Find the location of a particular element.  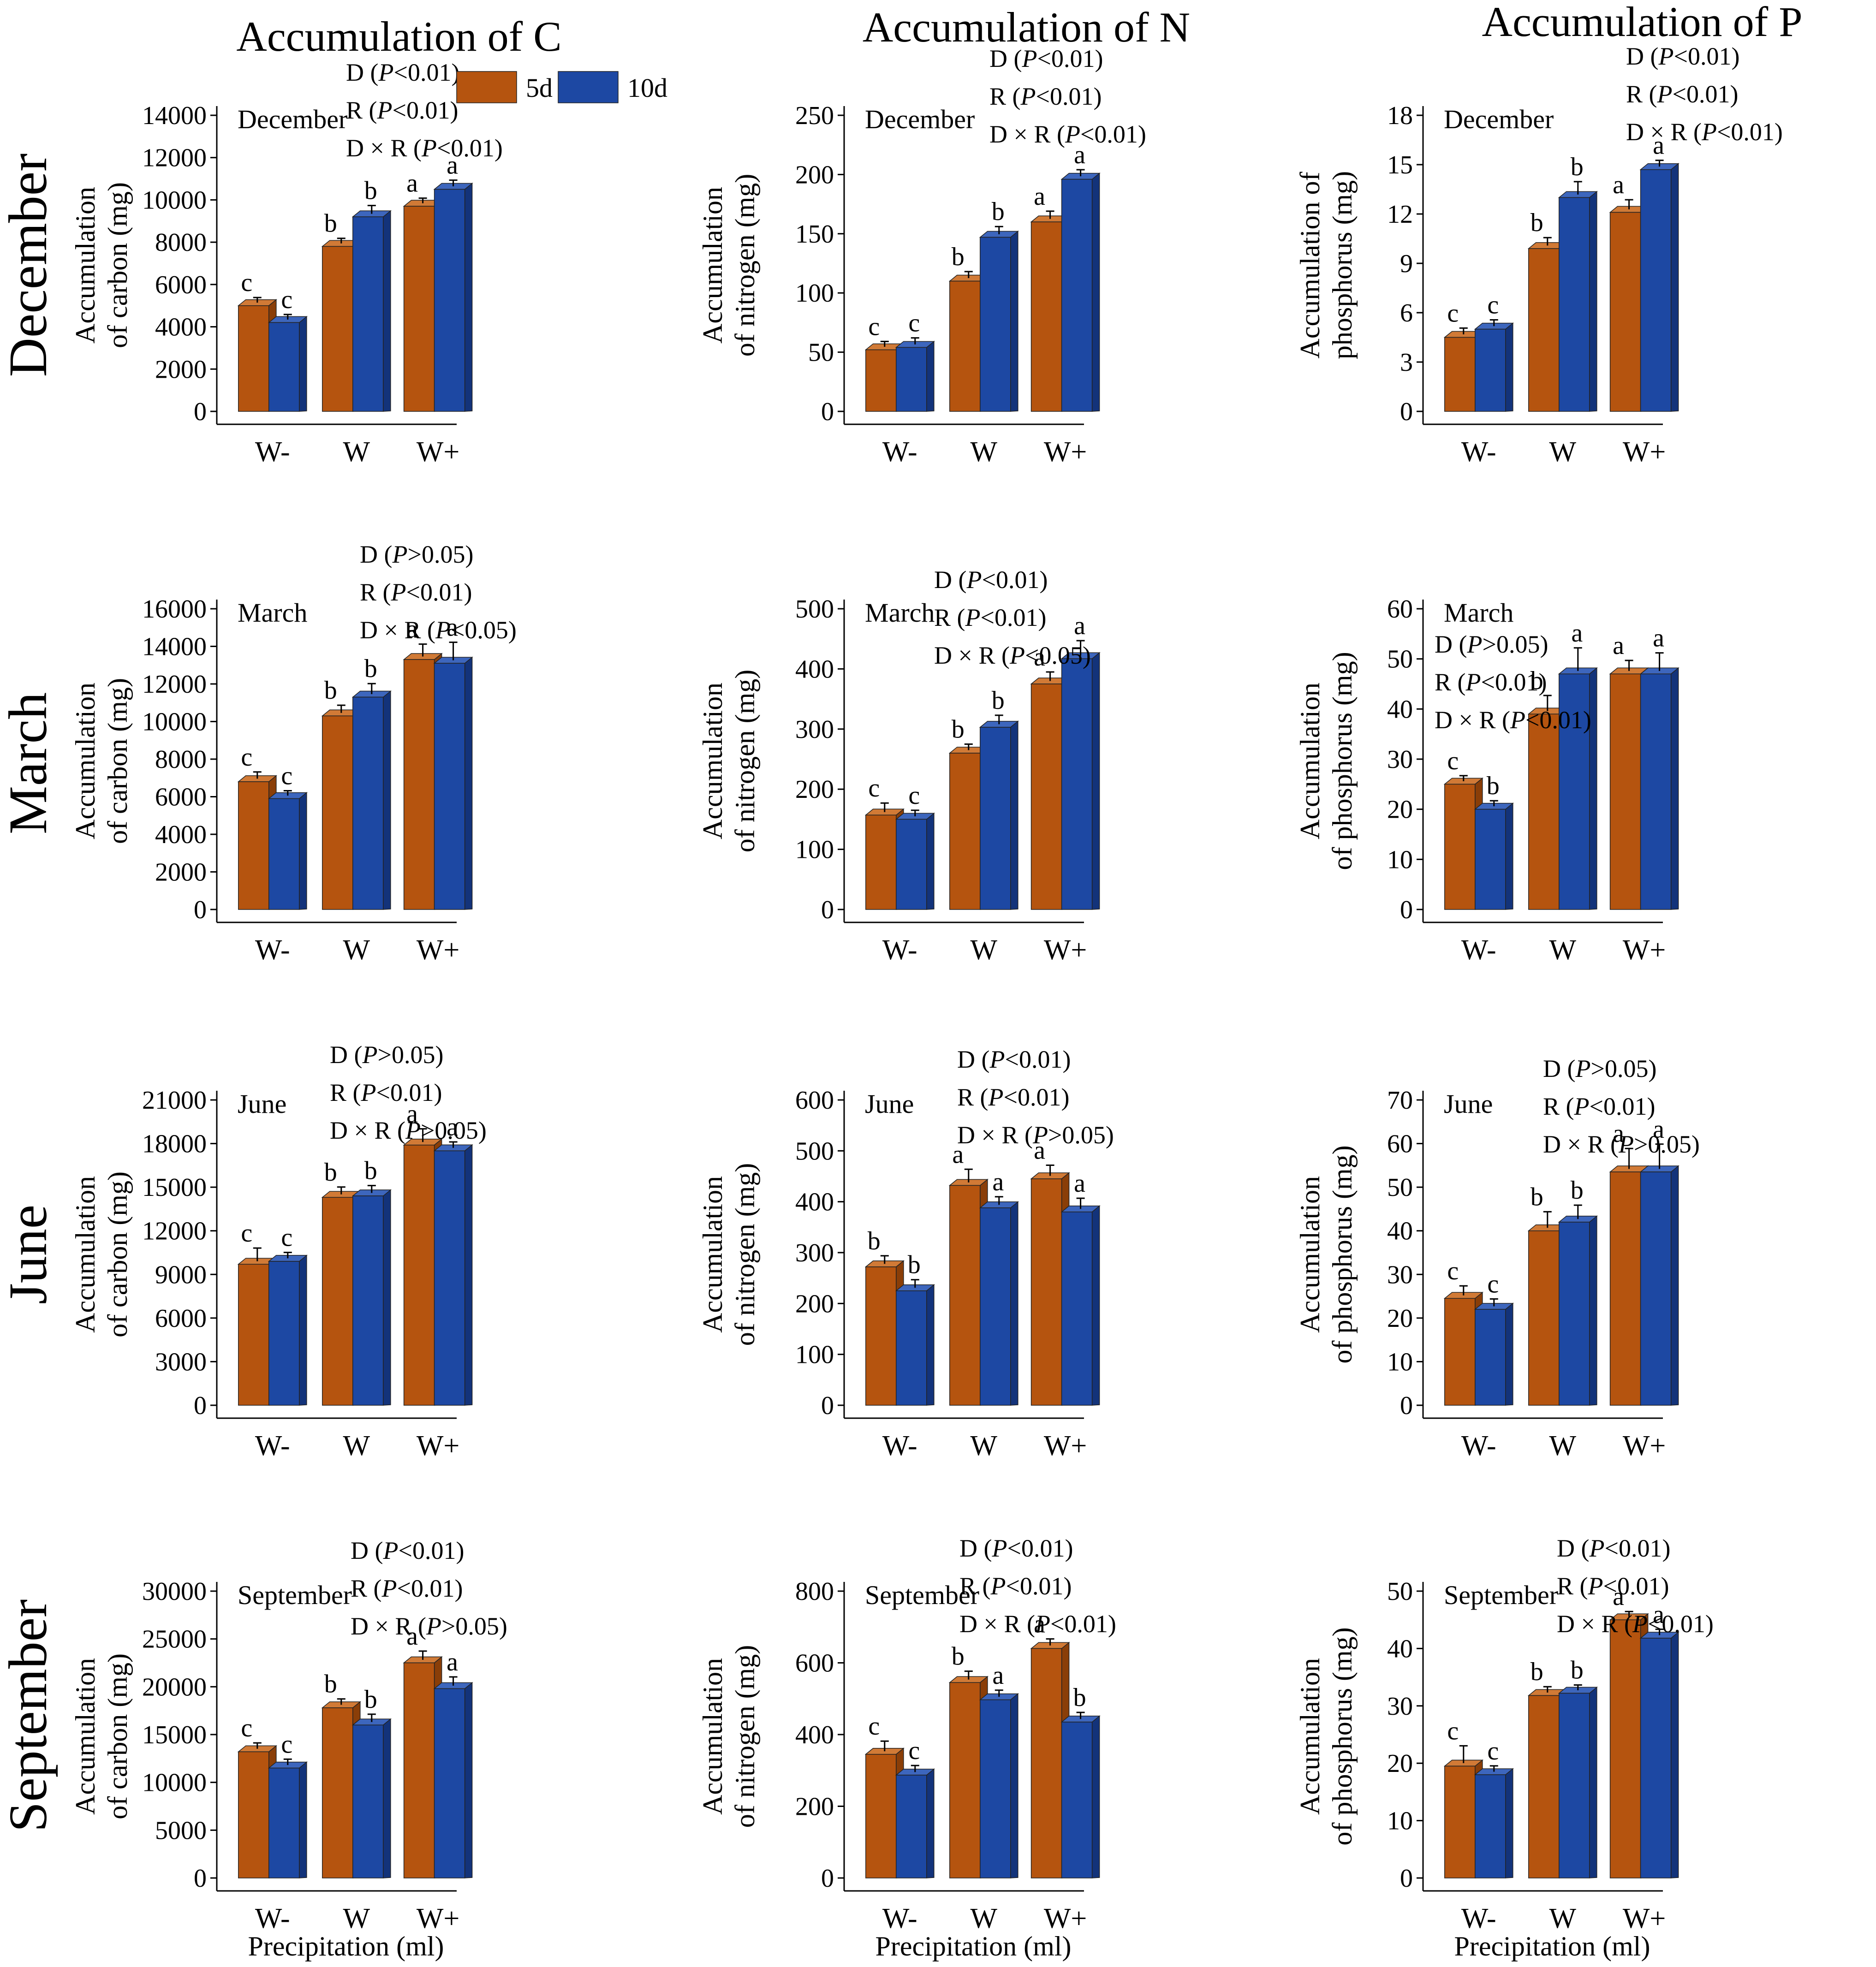

y-tick-label: 4000 is located at coordinates (181, 328).